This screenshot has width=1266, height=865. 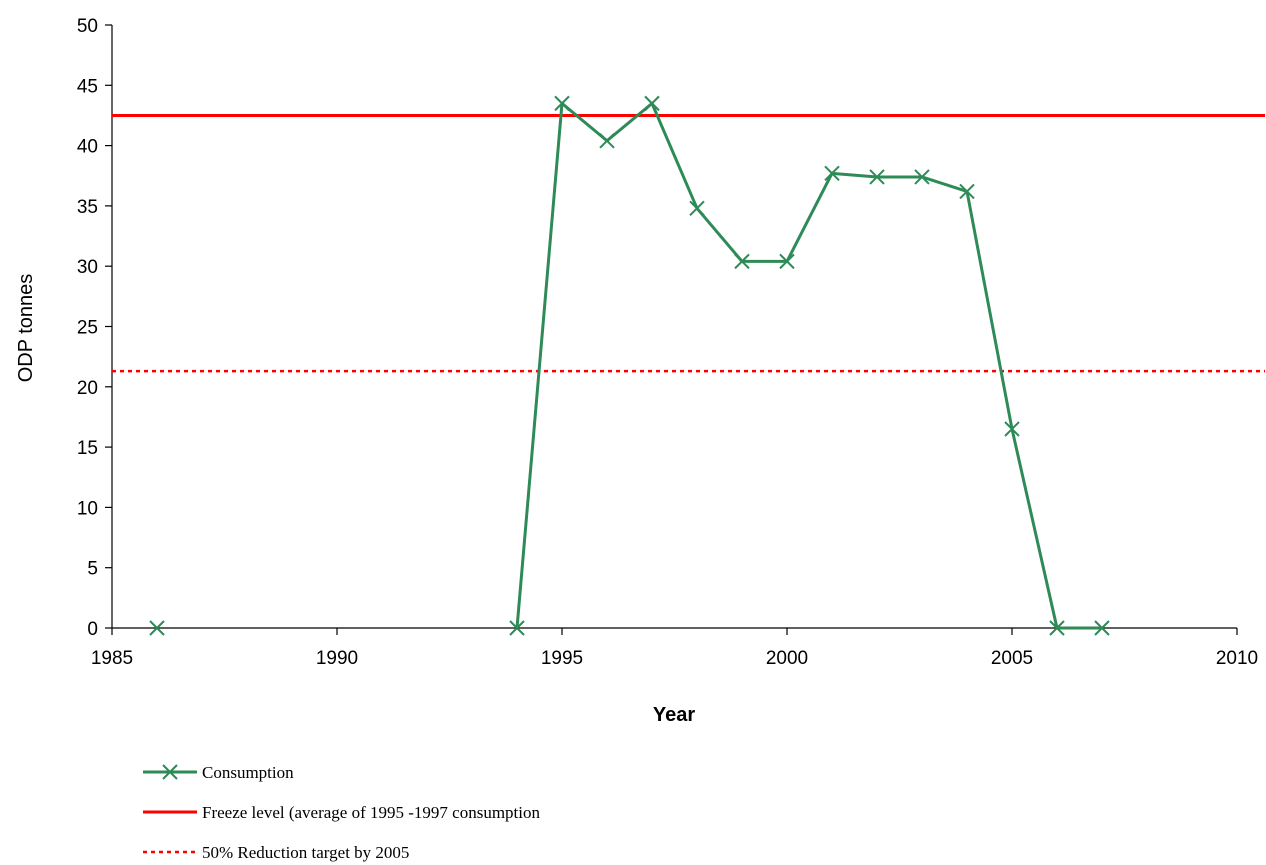 What do you see at coordinates (87, 147) in the screenshot?
I see `y-tick-label: 40` at bounding box center [87, 147].